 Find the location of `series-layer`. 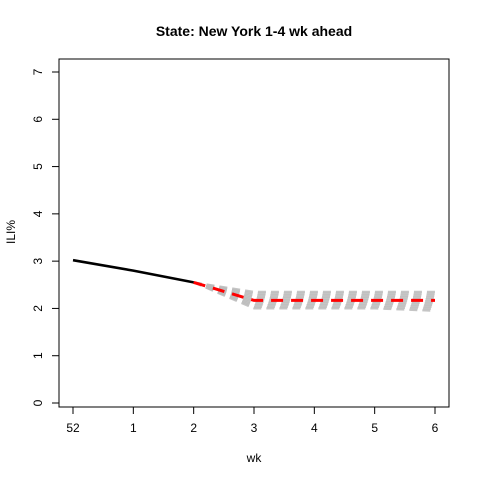

series-layer is located at coordinates (253, 280).